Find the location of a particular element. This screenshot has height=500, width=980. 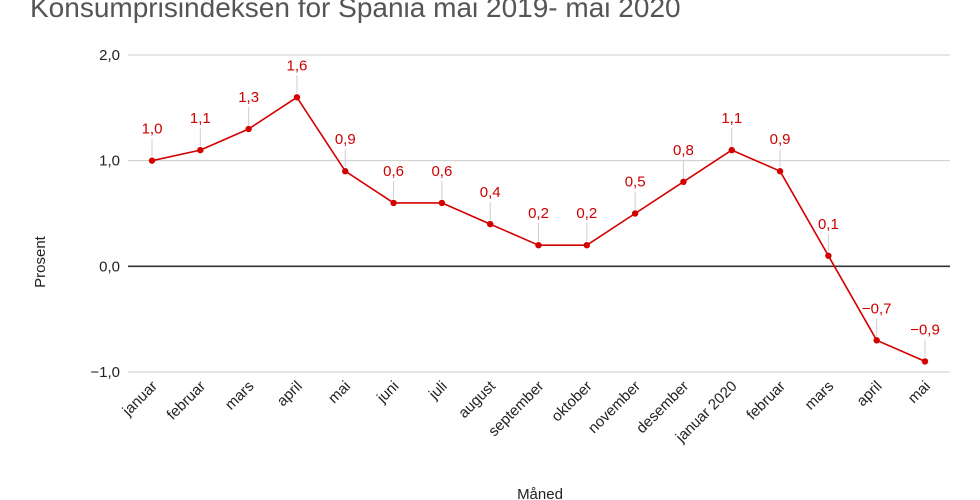

y-axis-title: Prosent is located at coordinates (40, 261).